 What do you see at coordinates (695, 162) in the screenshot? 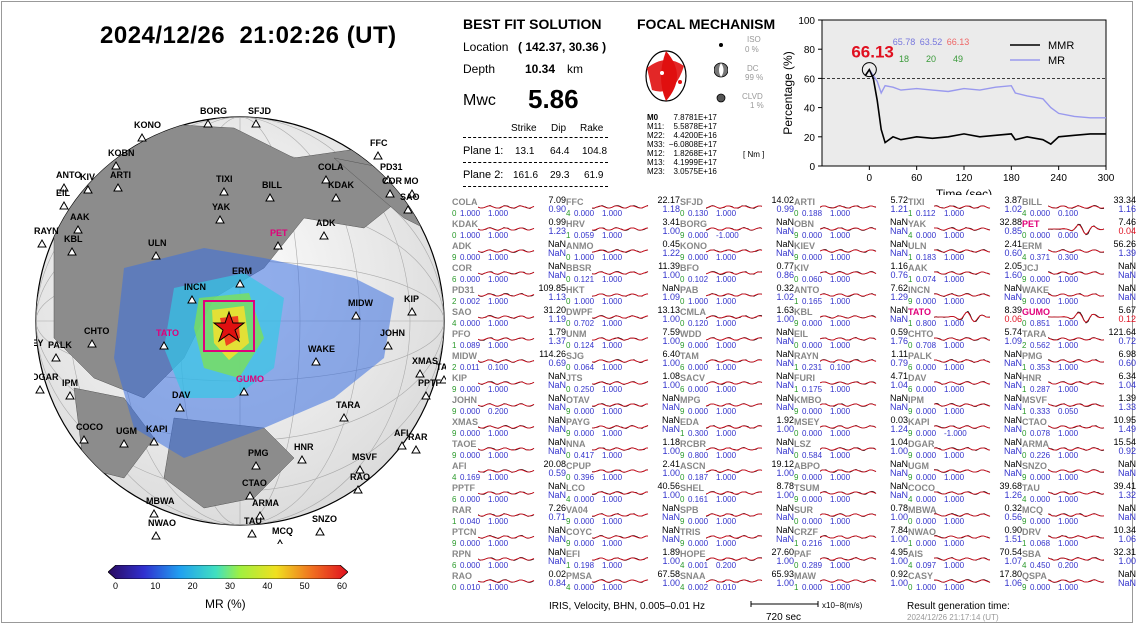
I see `tensor-value: 4.1999E+17` at bounding box center [695, 162].